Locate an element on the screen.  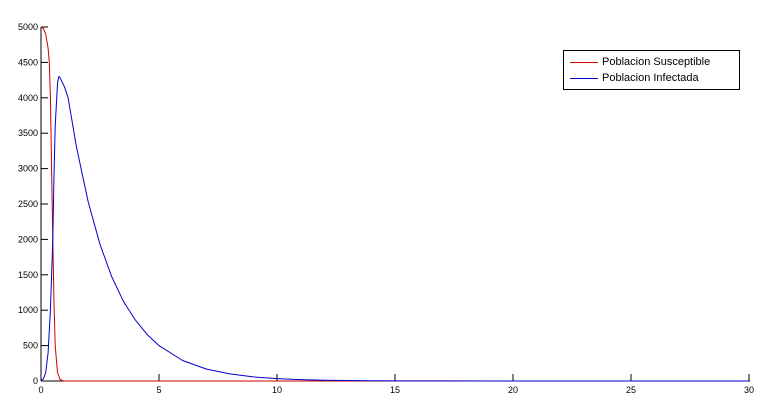
legend-item-infected: Poblacion Infectada is located at coordinates (634, 78).